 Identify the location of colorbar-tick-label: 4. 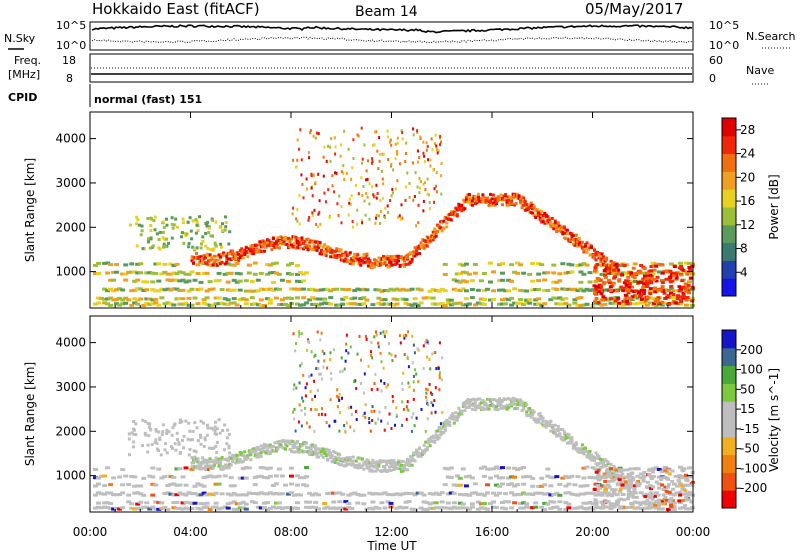
(744, 272).